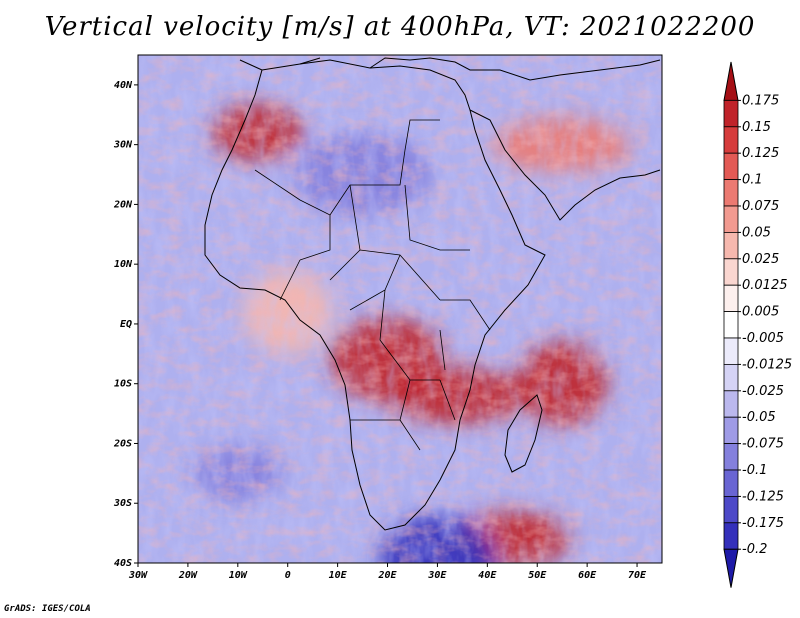 The image size is (800, 618). What do you see at coordinates (763, 338) in the screenshot?
I see `colorbar-label: -0.005` at bounding box center [763, 338].